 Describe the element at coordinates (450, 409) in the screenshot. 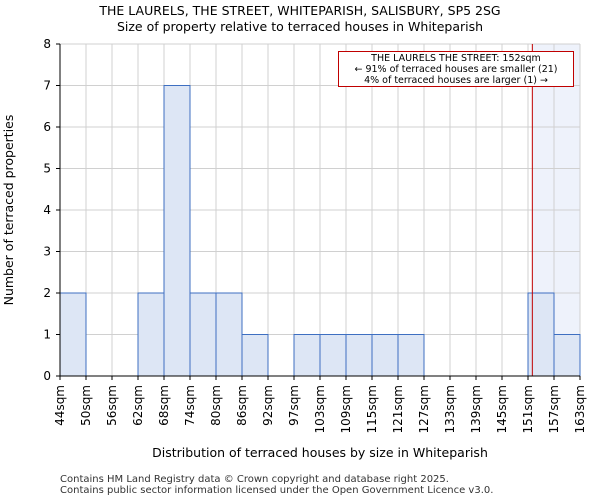

I see `x-tick-label: 133sqm` at that location.